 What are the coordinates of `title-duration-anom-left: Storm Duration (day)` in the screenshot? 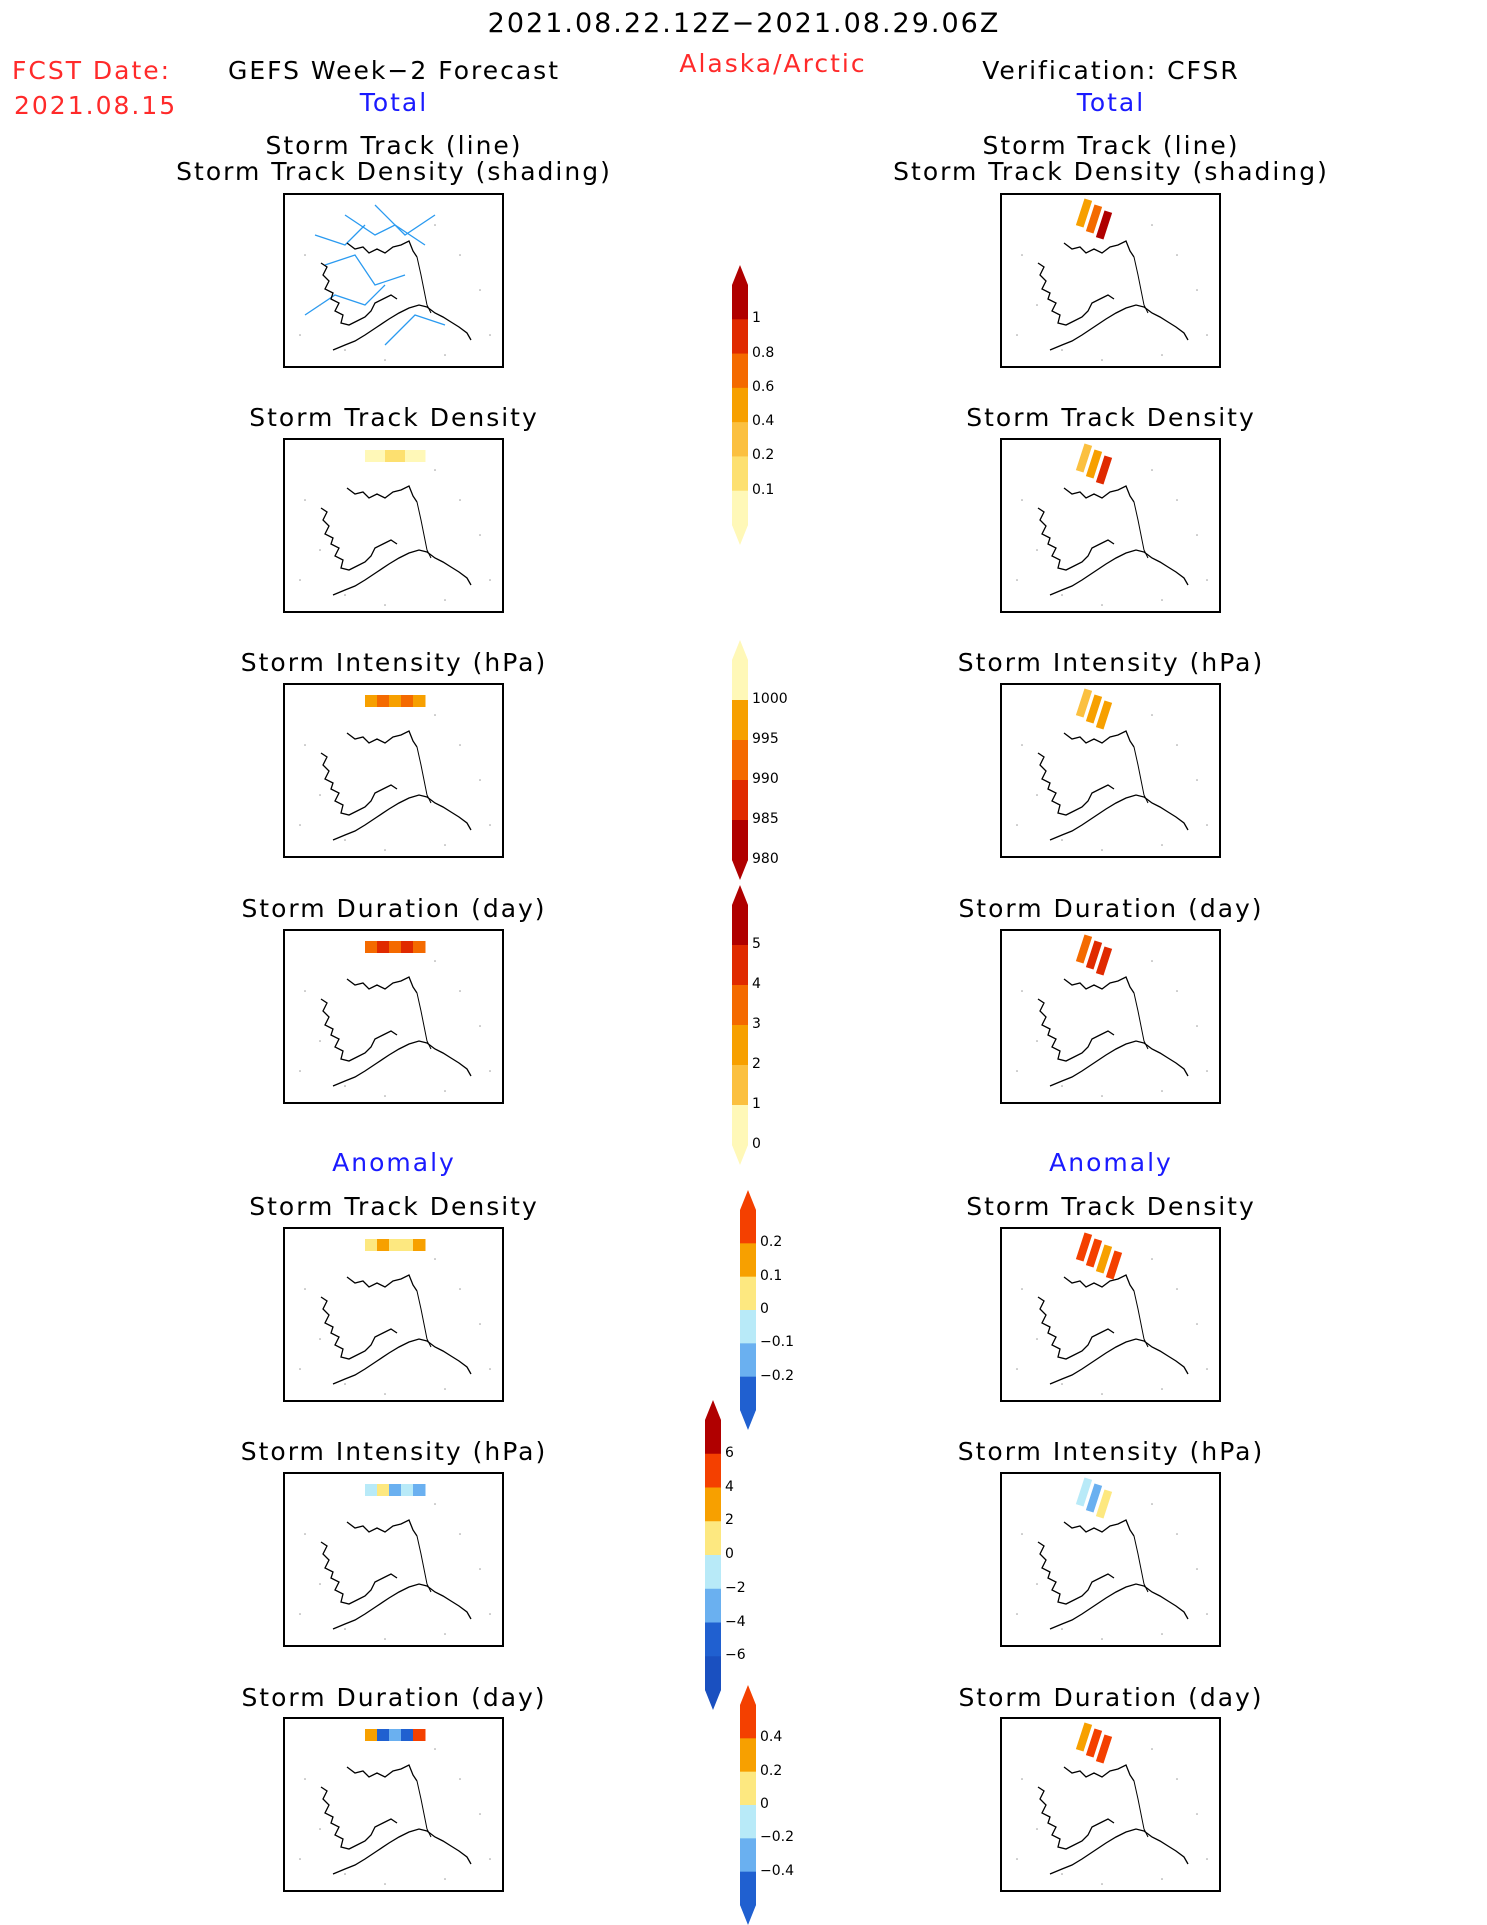 It's located at (394, 1697).